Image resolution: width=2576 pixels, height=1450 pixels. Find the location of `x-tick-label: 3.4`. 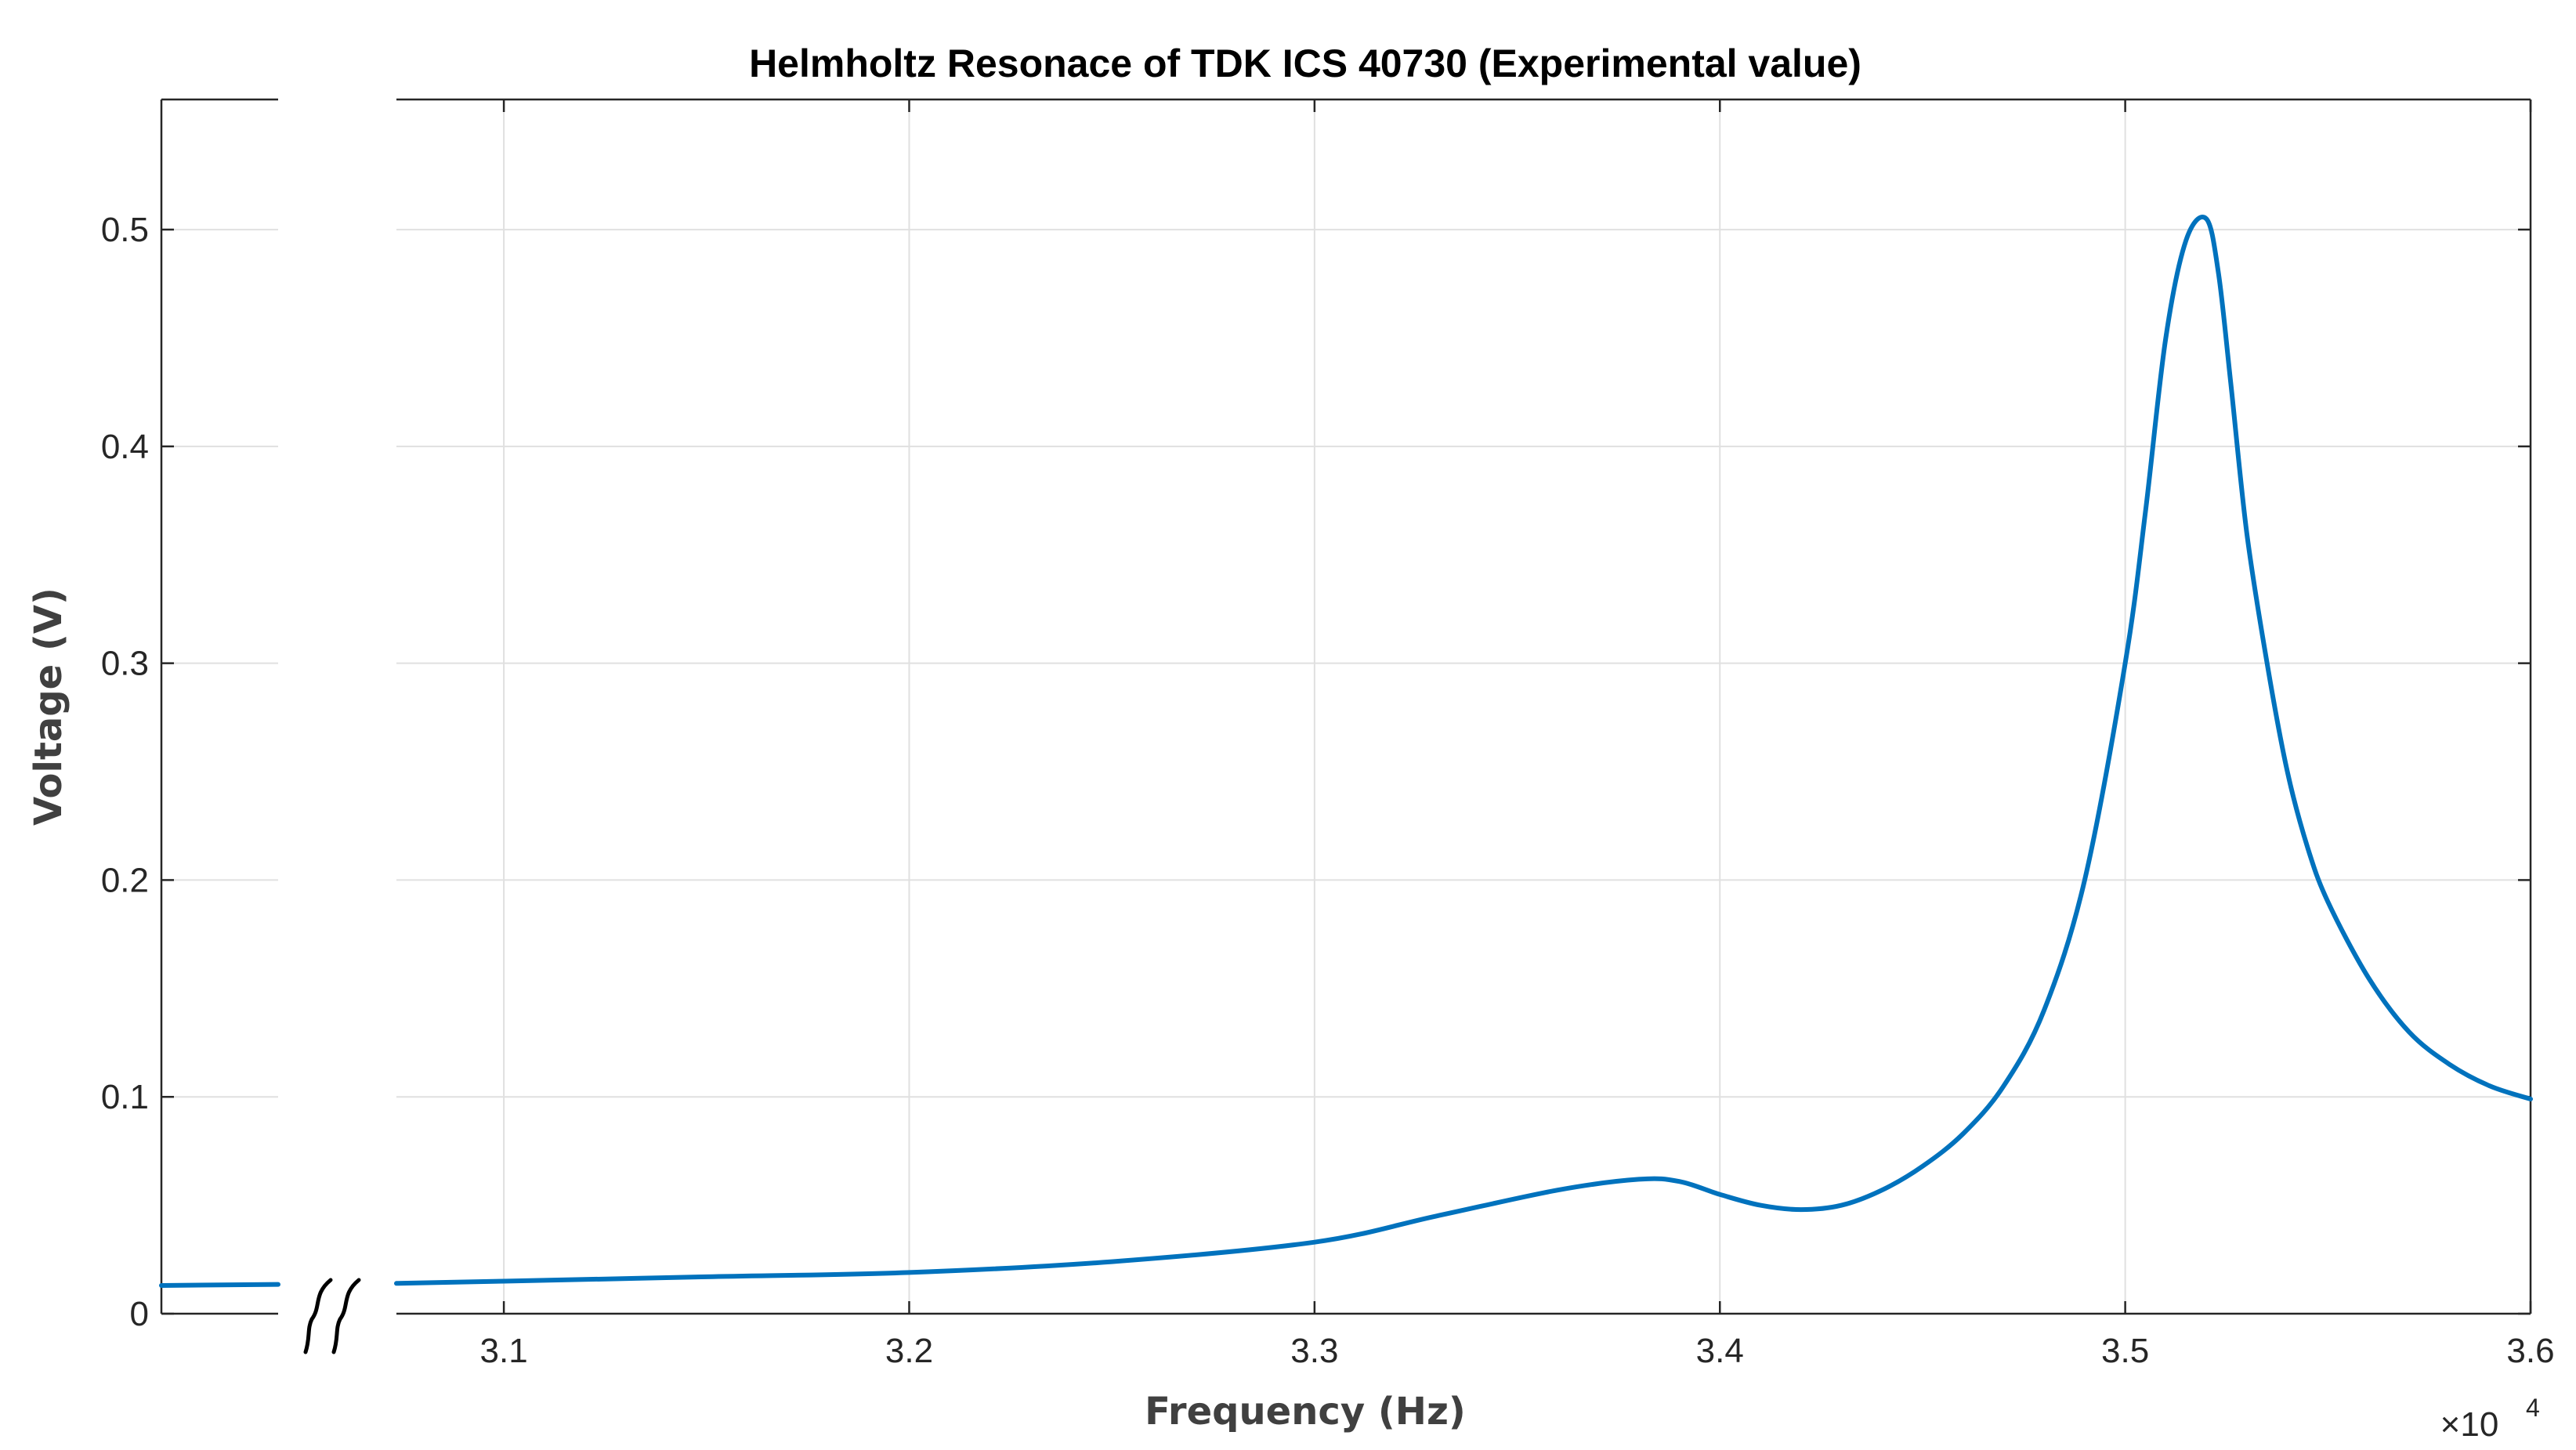

x-tick-label: 3.4 is located at coordinates (1720, 1351).